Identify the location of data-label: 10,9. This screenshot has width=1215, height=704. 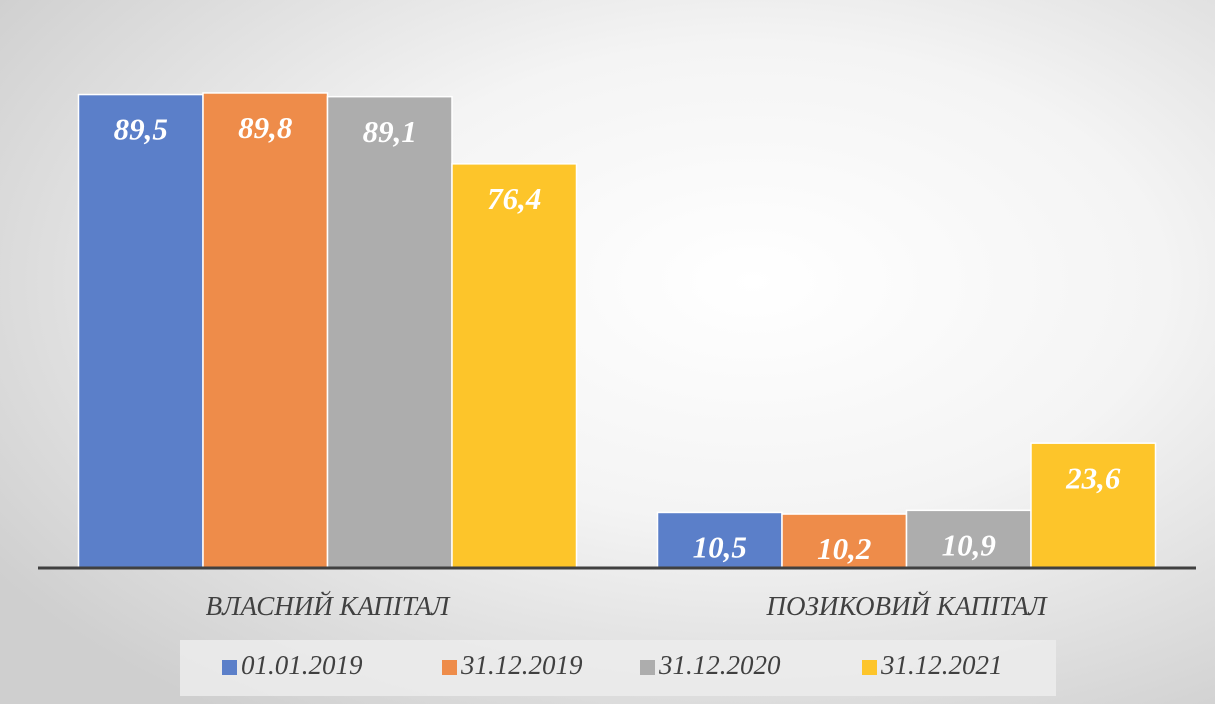
(969, 544).